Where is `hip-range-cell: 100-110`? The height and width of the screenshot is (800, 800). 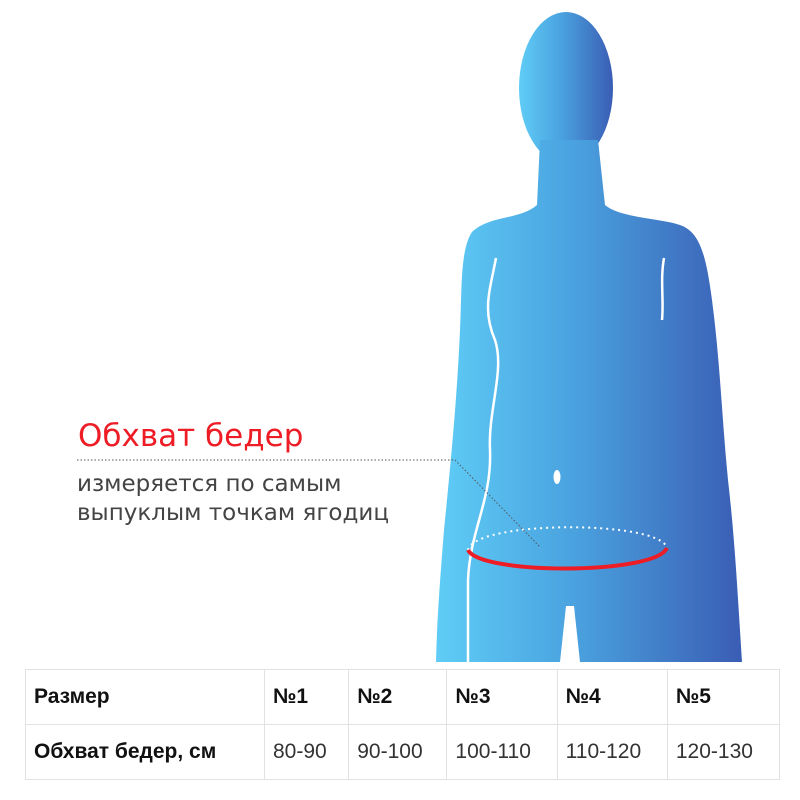 hip-range-cell: 100-110 is located at coordinates (502, 752).